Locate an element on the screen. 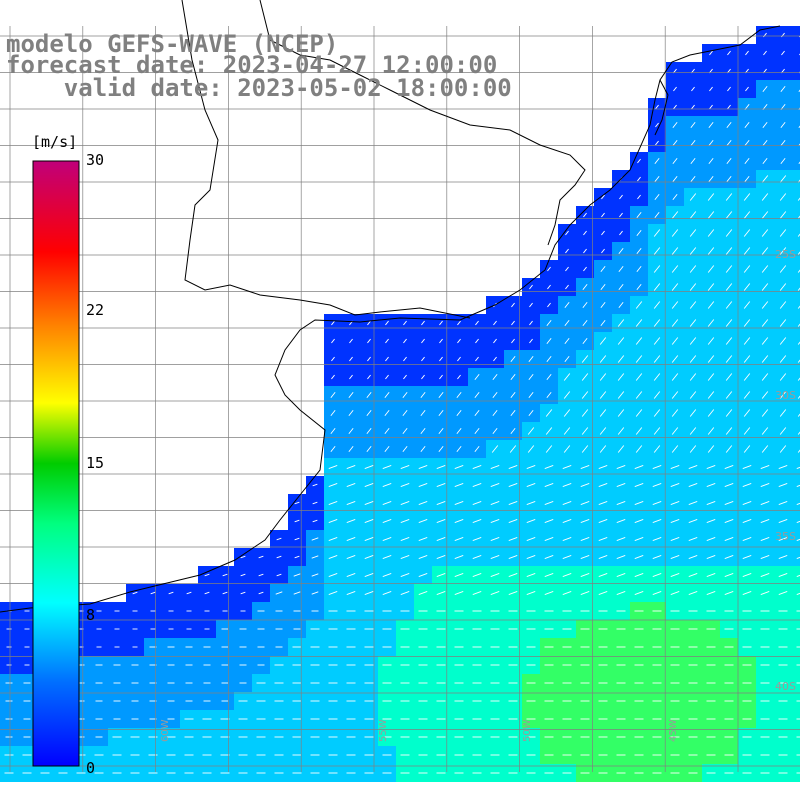 The height and width of the screenshot is (800, 800). title-model: modelo GEFS-WAVE (NCEP) is located at coordinates (172, 44).